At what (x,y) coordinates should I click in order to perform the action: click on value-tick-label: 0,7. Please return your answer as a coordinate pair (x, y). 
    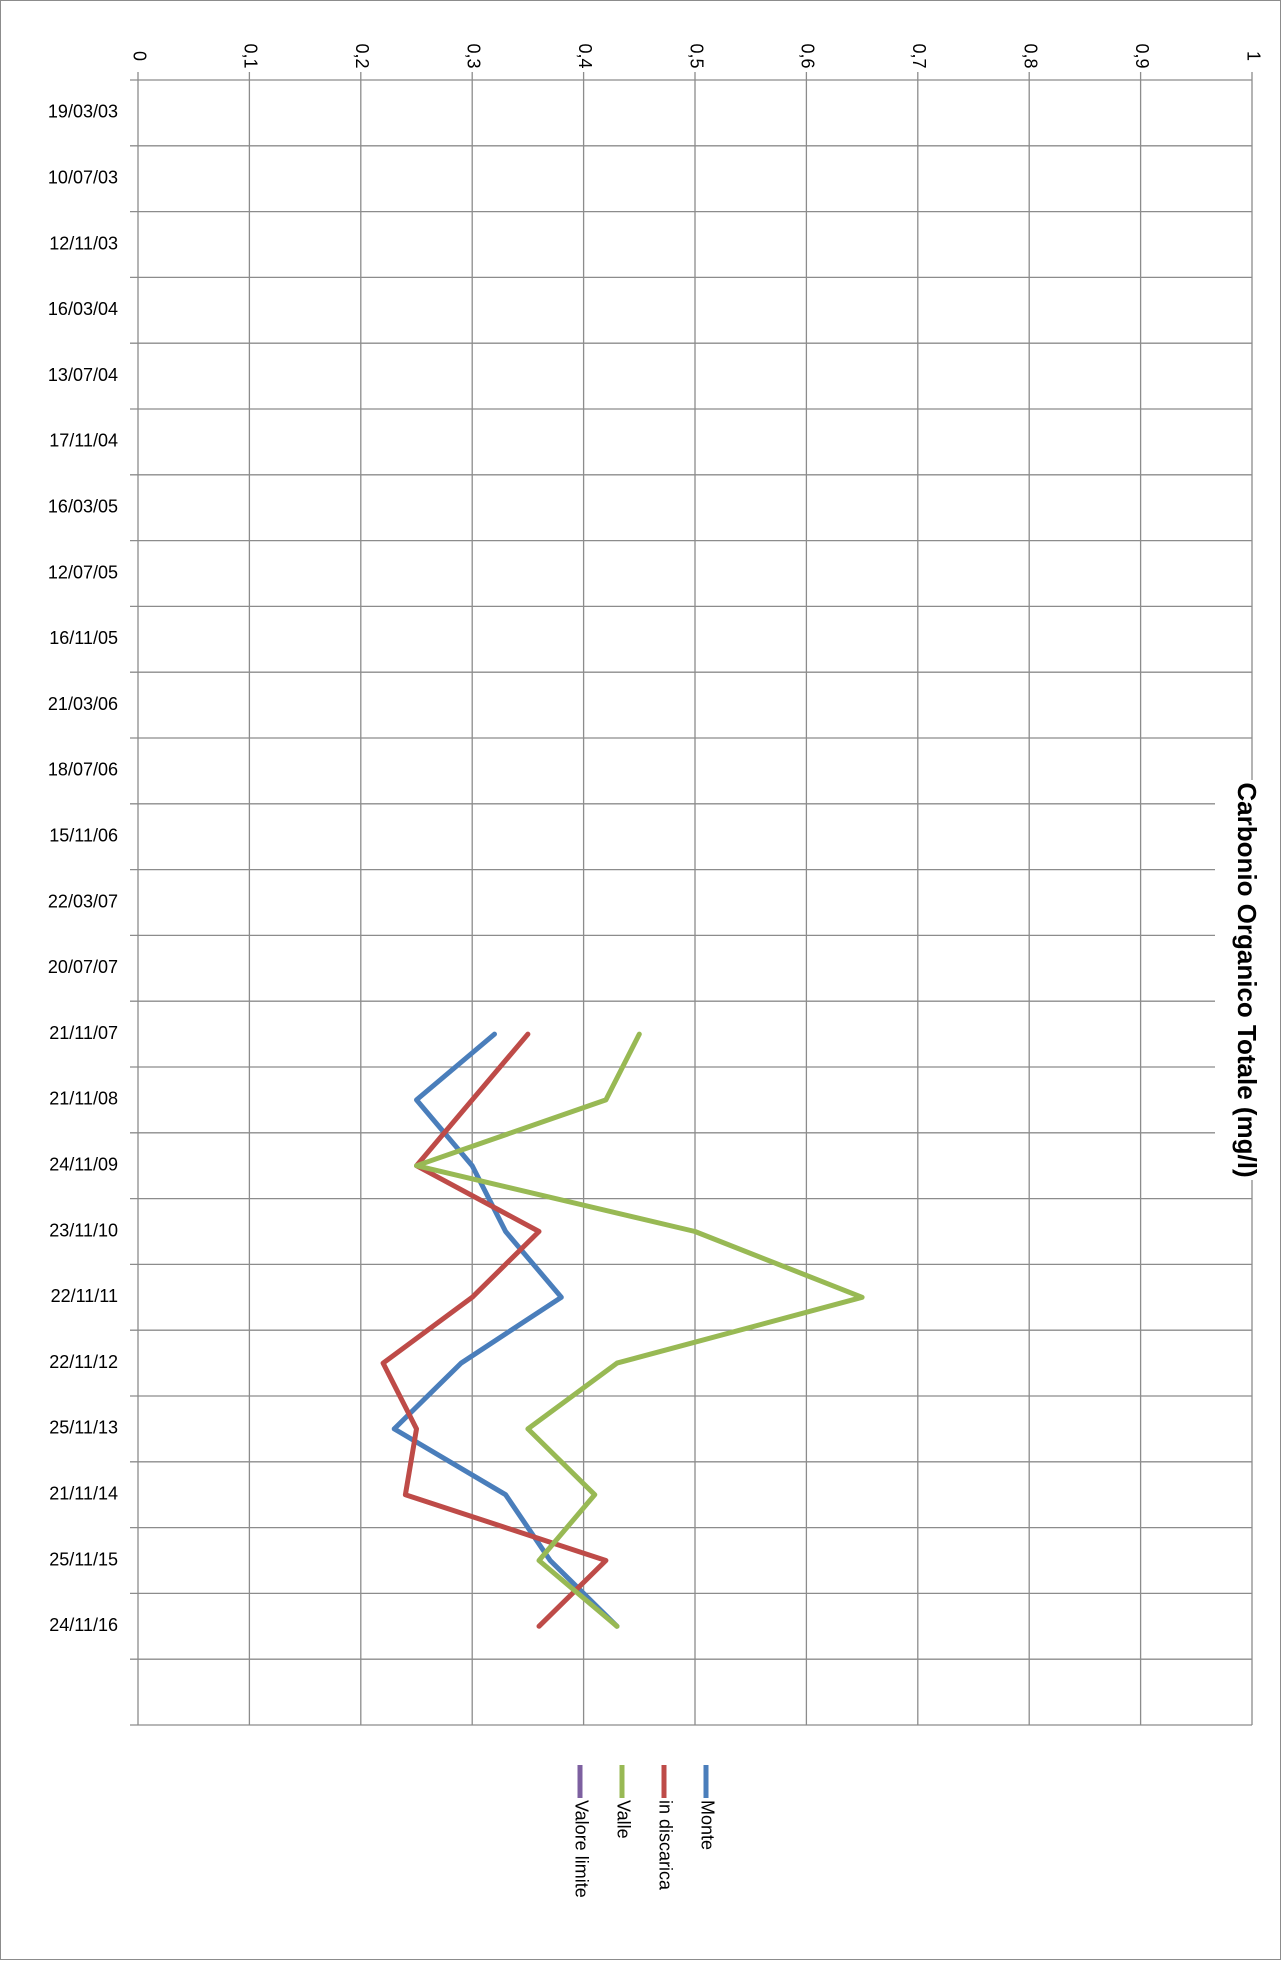
    Looking at the image, I should click on (919, 55).